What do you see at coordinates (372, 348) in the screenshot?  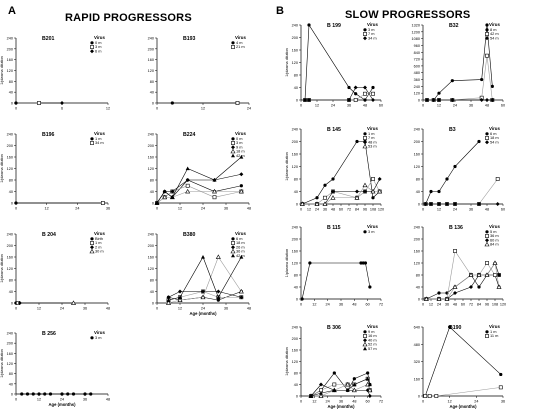 I see `legend-label: 57 m` at bounding box center [372, 348].